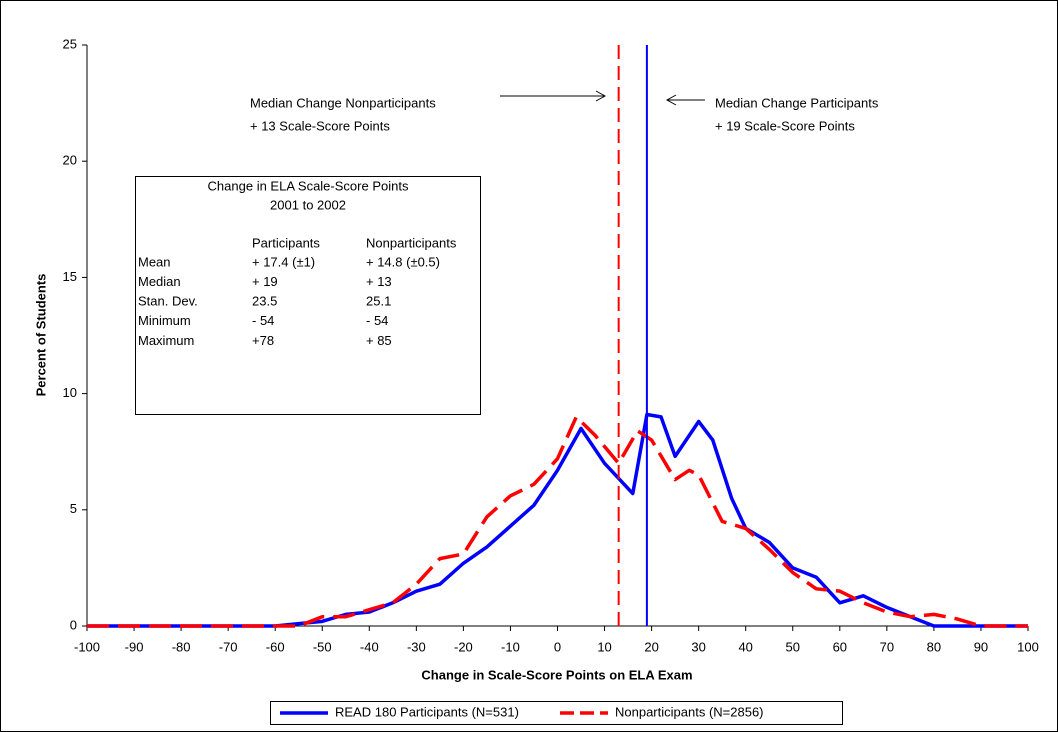  What do you see at coordinates (70, 276) in the screenshot?
I see `y-tick-label: 15` at bounding box center [70, 276].